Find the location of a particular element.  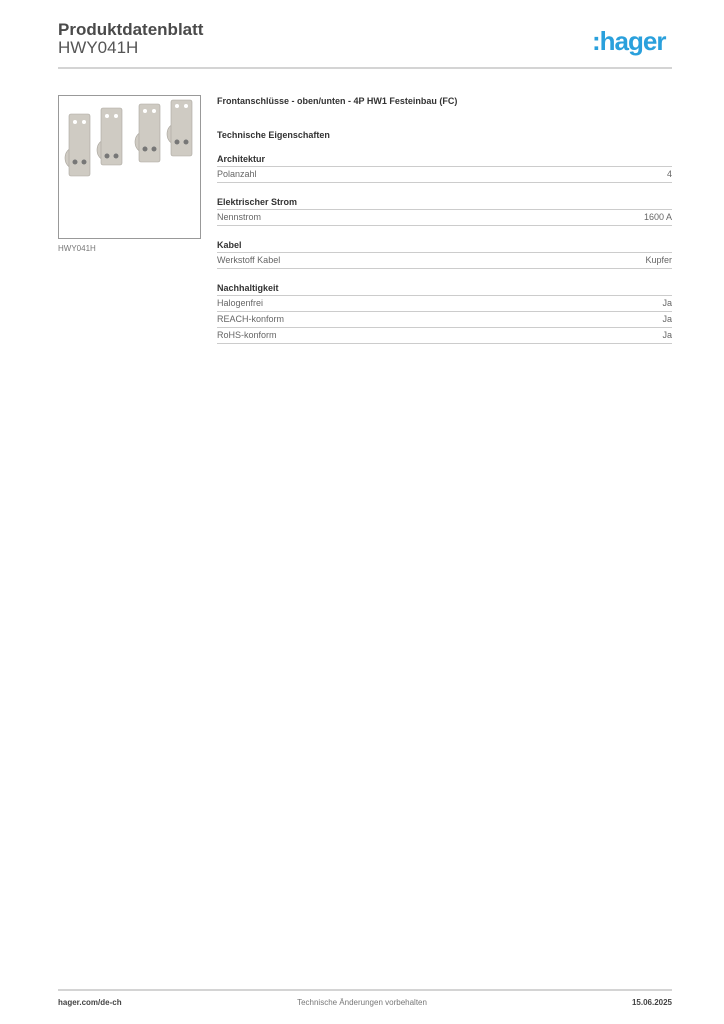

property-row: Nennstrom 1600 A is located at coordinates (444, 218).